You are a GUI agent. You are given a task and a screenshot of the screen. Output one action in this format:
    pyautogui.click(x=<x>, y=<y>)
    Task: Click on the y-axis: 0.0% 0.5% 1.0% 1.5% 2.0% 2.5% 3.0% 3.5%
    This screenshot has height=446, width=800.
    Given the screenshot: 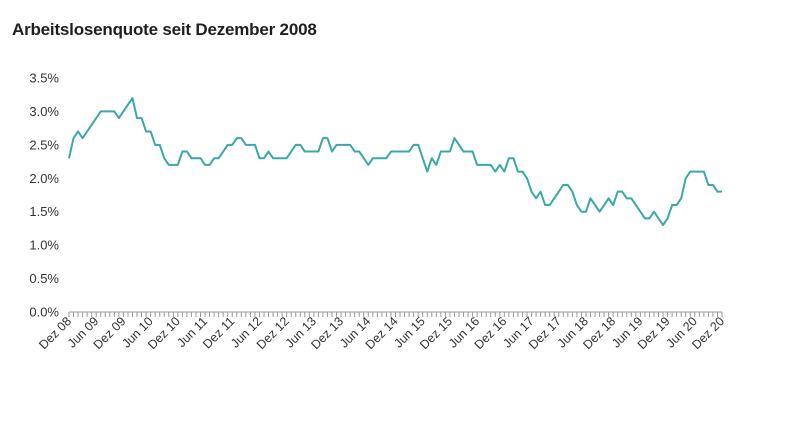 What is the action you would take?
    pyautogui.click(x=44, y=195)
    